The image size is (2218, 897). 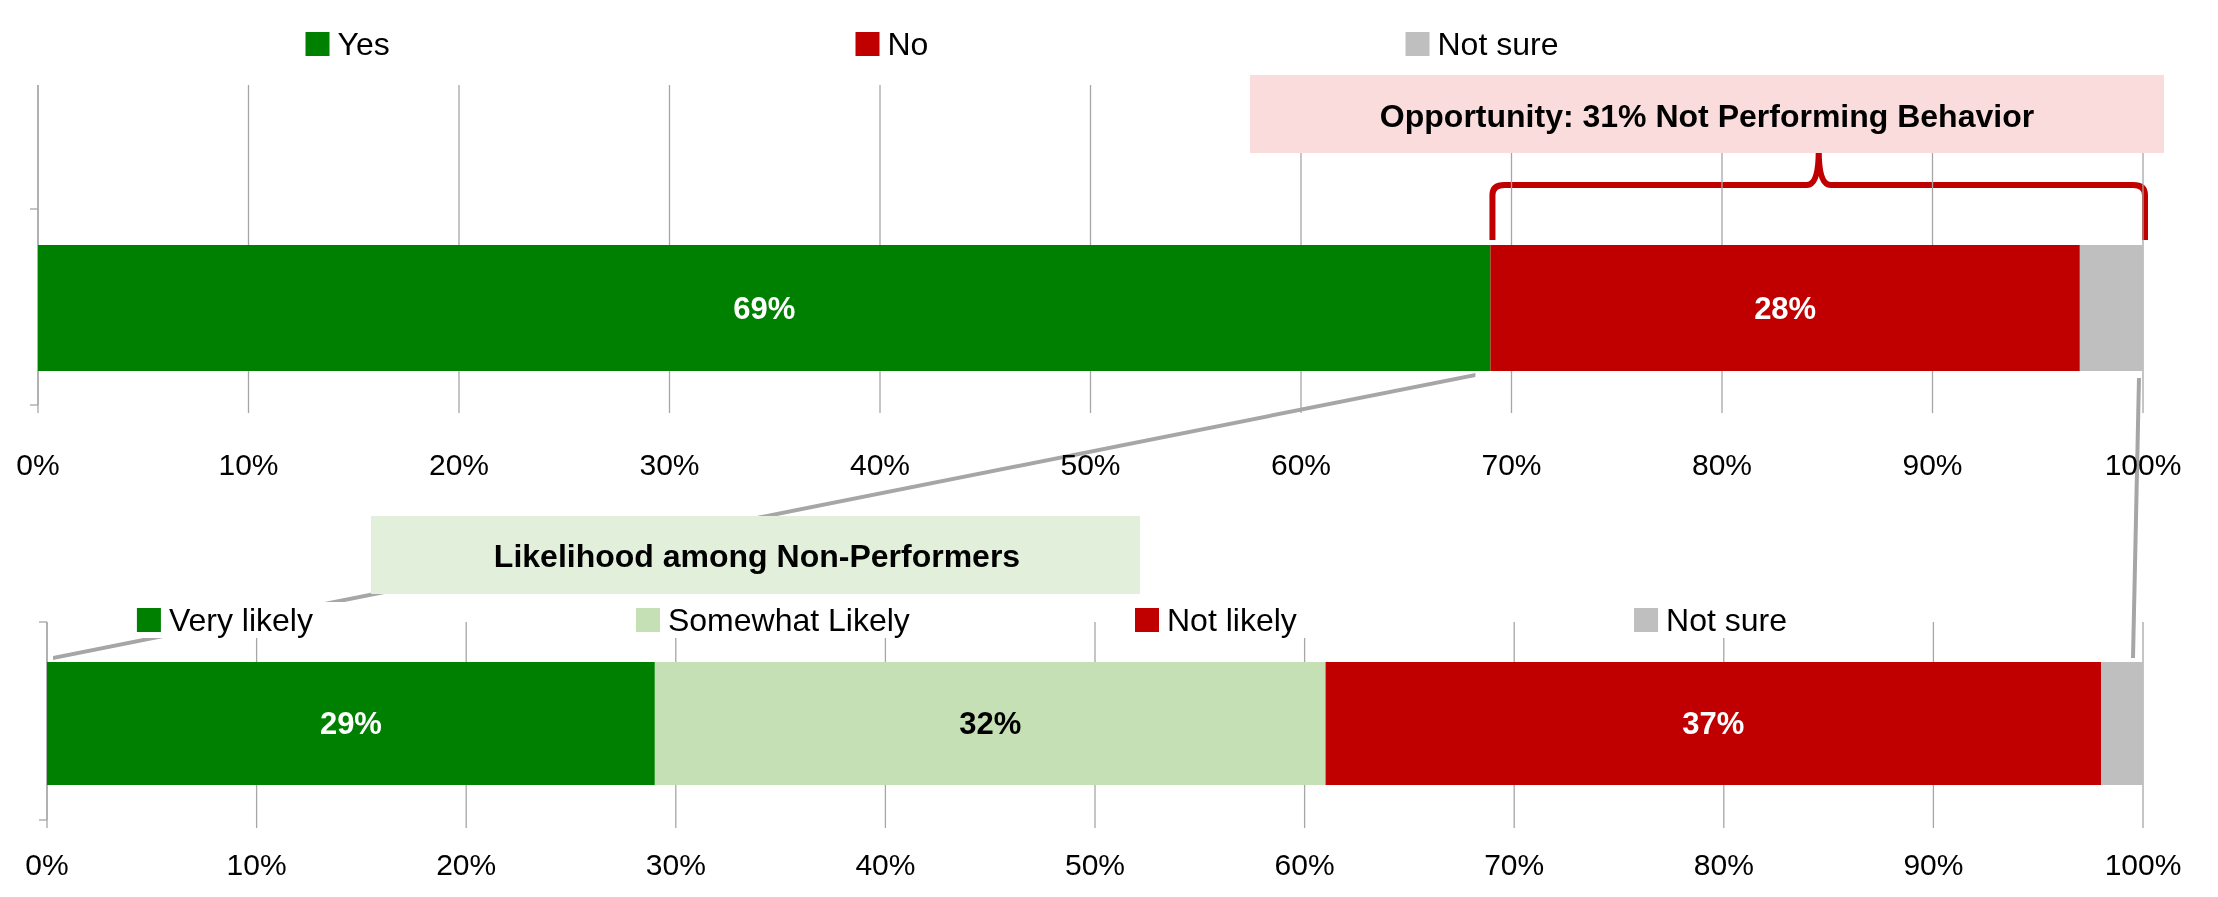 I want to click on chart-title: Likelihood among Non-Performers, so click(x=757, y=556).